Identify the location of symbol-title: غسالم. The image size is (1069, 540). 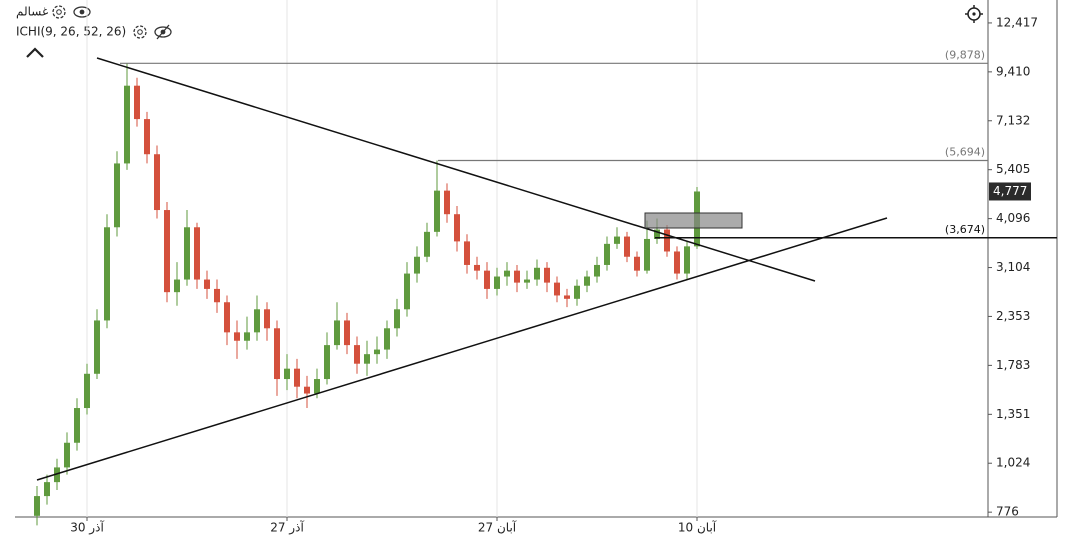
(32, 12).